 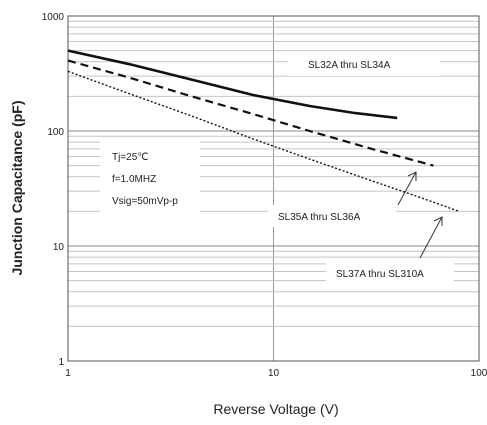 What do you see at coordinates (61, 362) in the screenshot?
I see `y-tick-label: 1` at bounding box center [61, 362].